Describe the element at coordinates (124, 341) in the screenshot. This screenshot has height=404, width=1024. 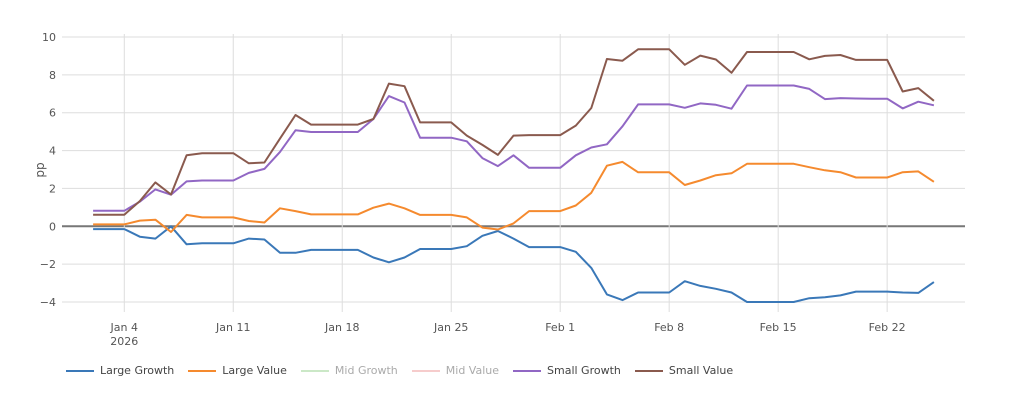
I see `x-tick-sublabel: 2026` at that location.